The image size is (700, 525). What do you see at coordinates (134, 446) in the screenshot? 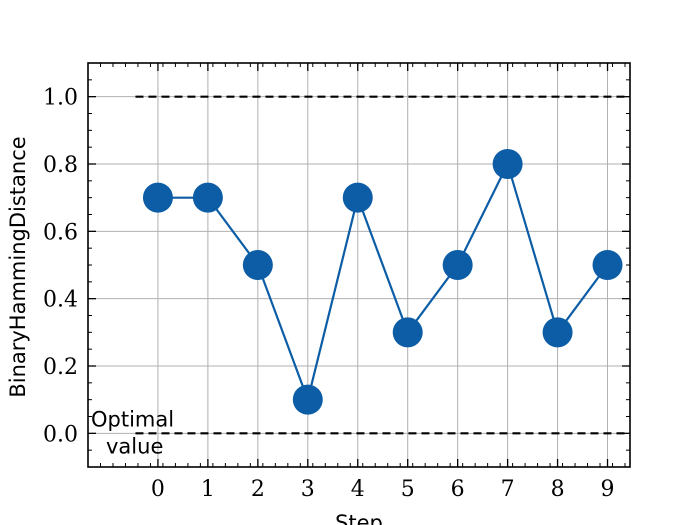
I see `annotation-value: value` at bounding box center [134, 446].